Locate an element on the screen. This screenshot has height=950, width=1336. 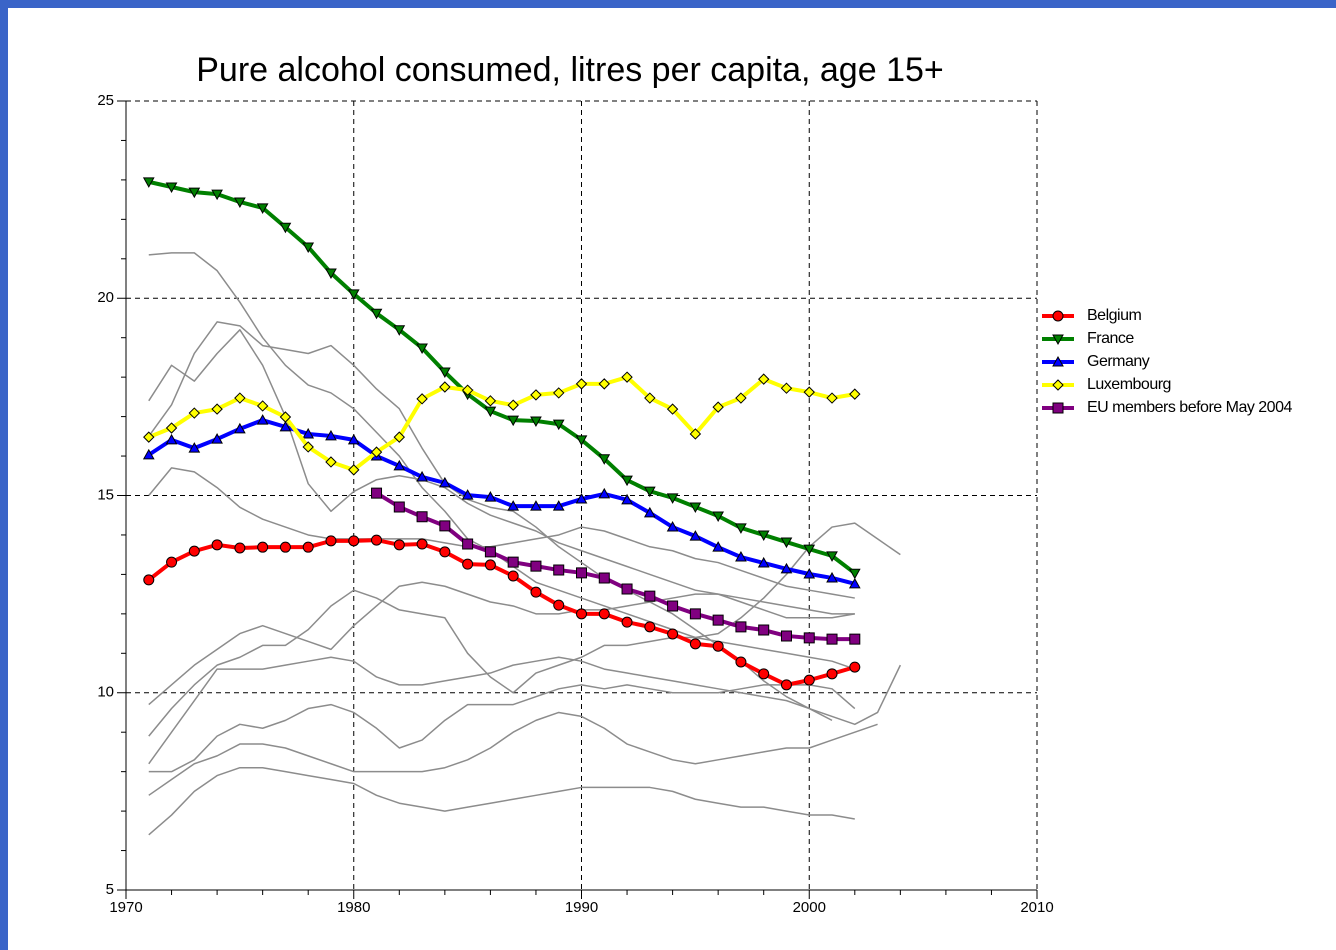
legend-label: Belgium is located at coordinates (1114, 315).